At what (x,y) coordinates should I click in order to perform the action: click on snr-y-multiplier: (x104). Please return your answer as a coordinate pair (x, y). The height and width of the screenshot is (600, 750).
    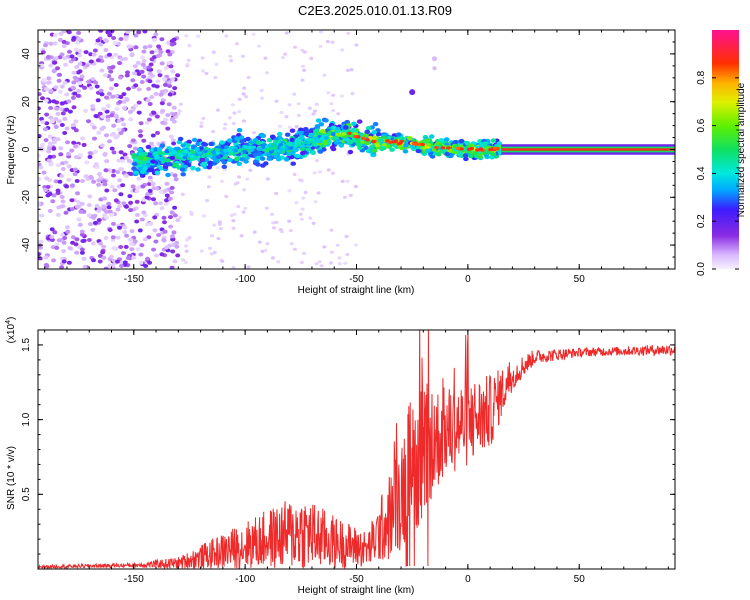
    Looking at the image, I should click on (11, 330).